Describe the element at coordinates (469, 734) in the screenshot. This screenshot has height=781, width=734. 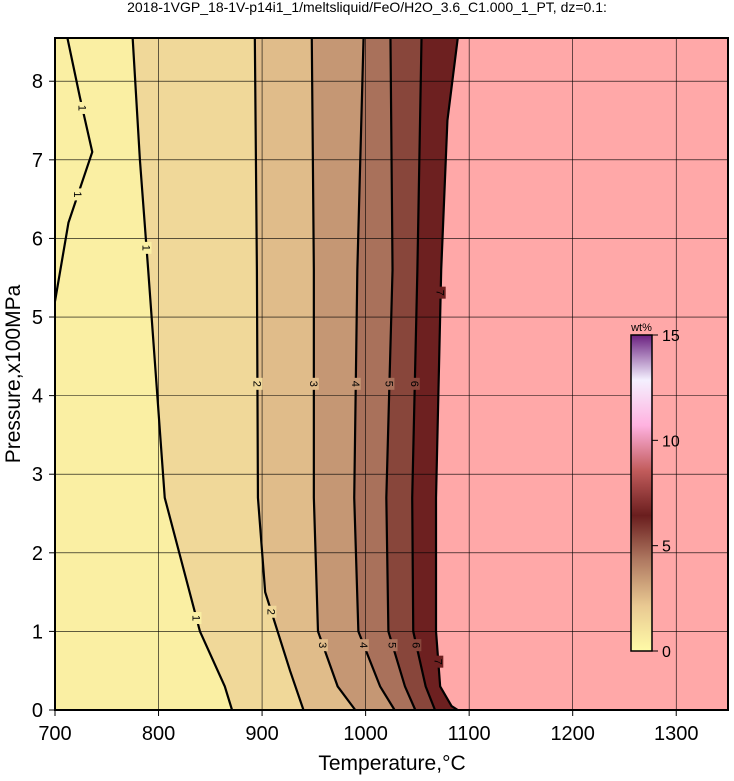
I see `x-tick-label: 1100` at that location.